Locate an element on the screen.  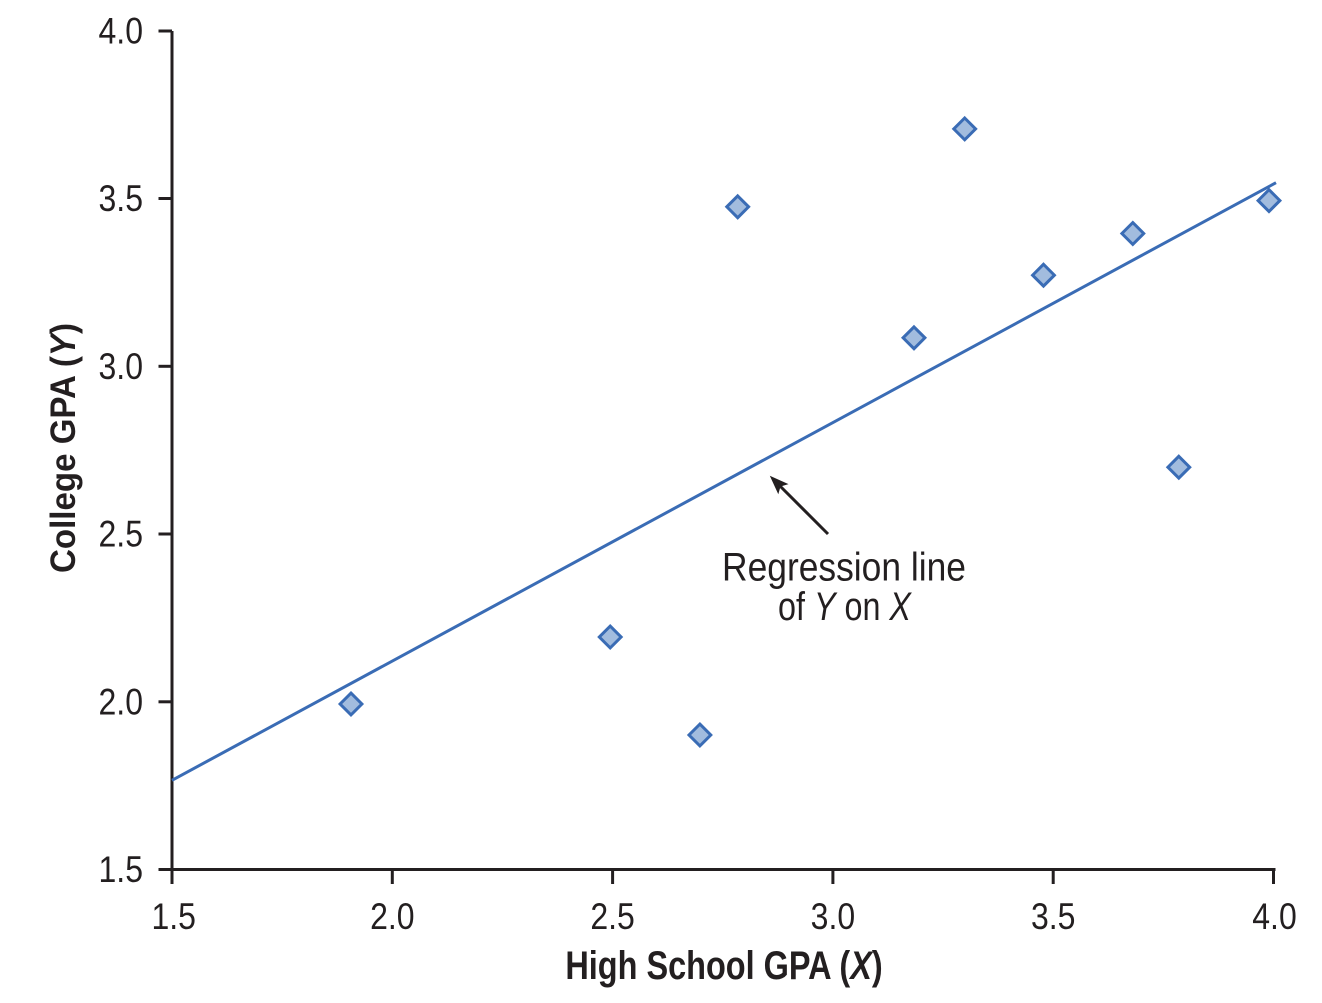
svg-text: Regression line is located at coordinates (844, 567).